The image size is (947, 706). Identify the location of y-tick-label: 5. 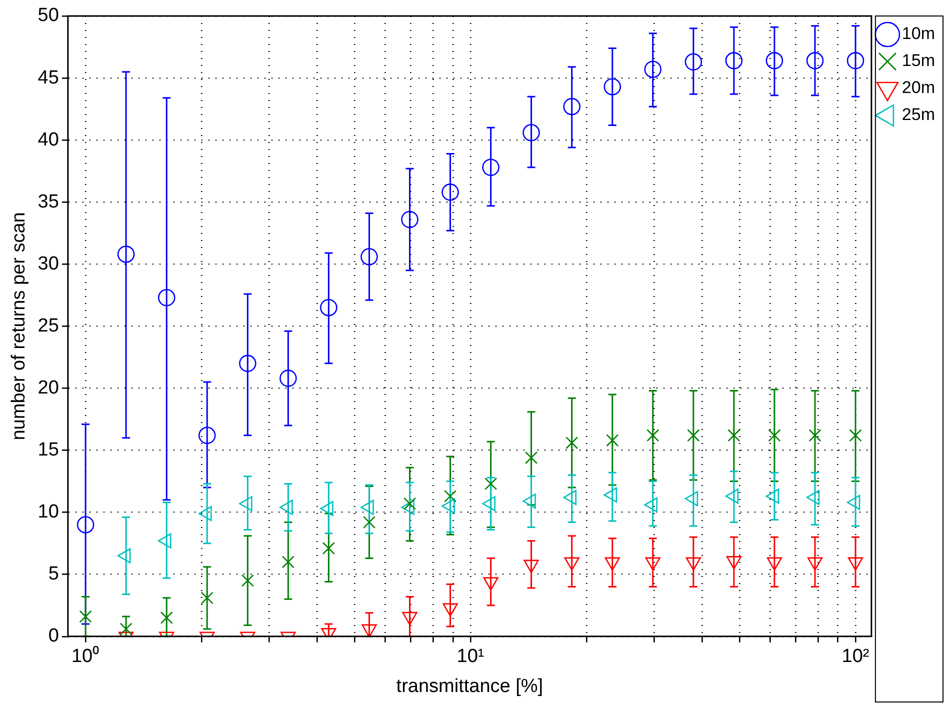
(53, 574).